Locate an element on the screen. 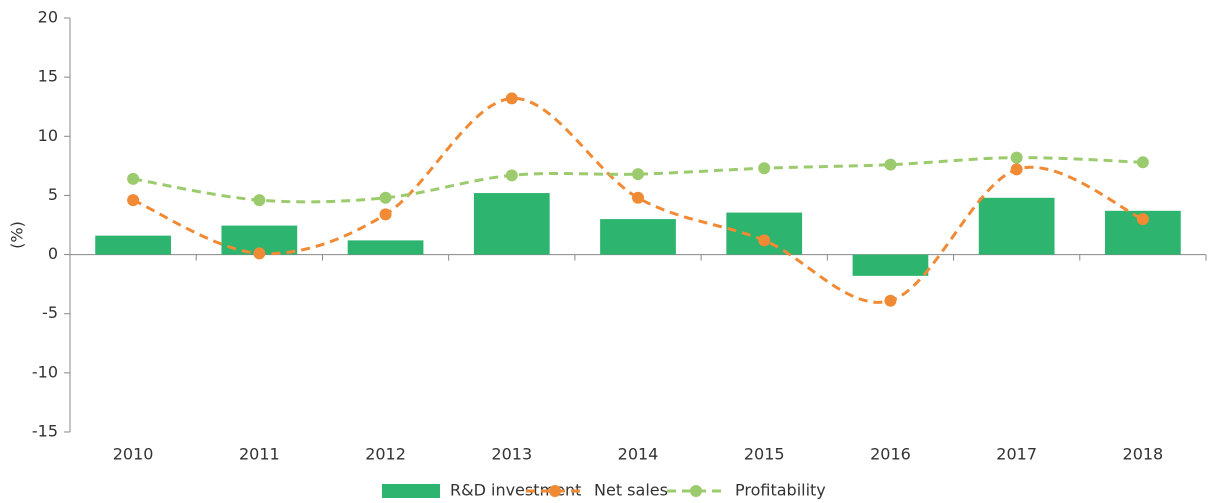  y-tick-label: -15 is located at coordinates (45, 431).